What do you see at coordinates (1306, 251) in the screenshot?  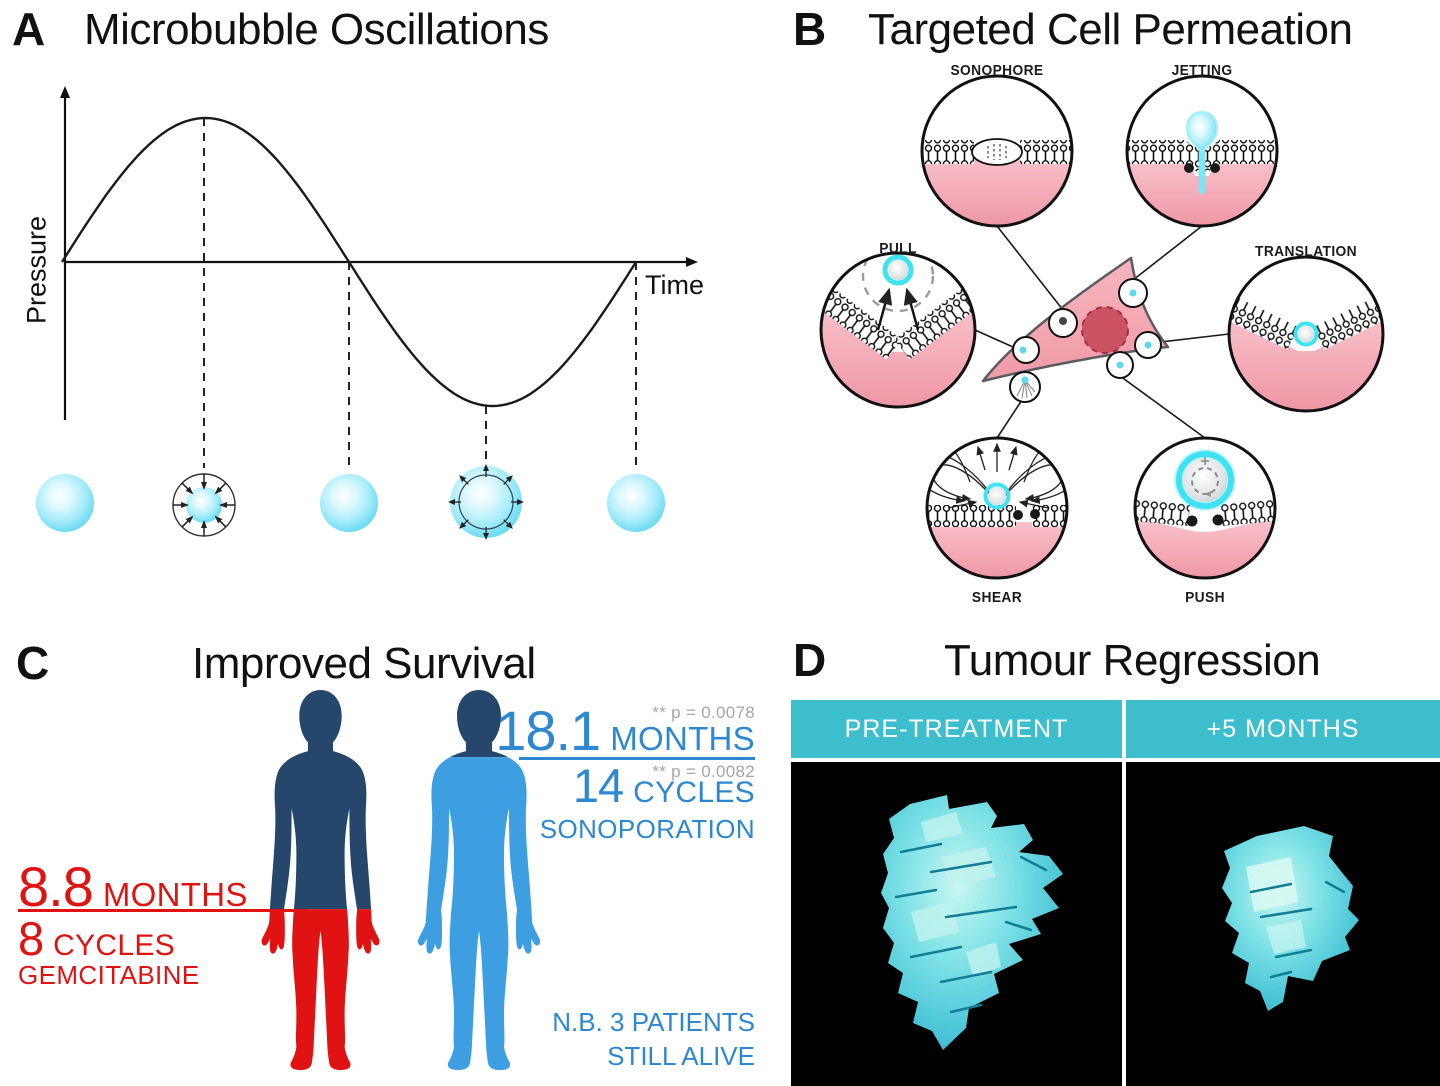 I see `label-translation: TRANSLATION` at bounding box center [1306, 251].